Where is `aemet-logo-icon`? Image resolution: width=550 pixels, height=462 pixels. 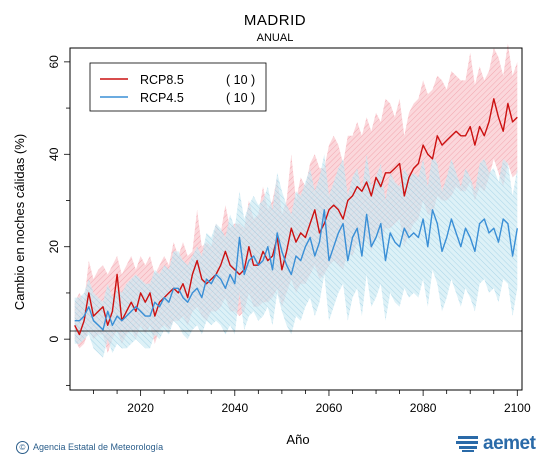
aemet-logo-icon is located at coordinates (467, 444).